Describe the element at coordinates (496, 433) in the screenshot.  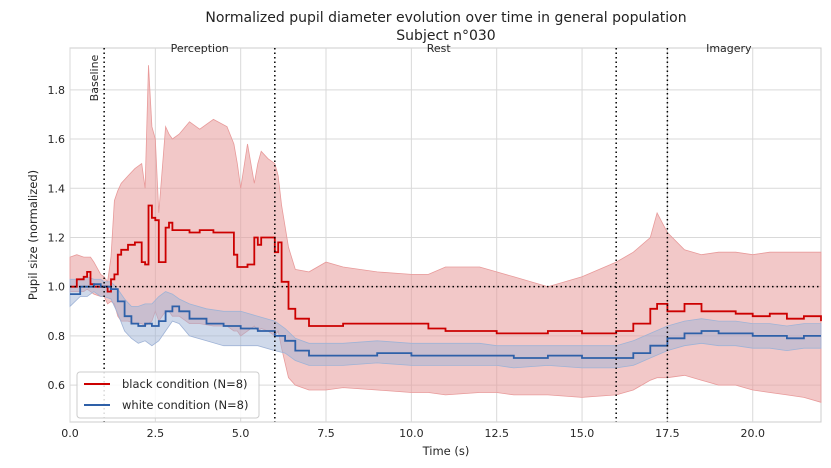
I see `x-tick-label: 12.5` at that location.